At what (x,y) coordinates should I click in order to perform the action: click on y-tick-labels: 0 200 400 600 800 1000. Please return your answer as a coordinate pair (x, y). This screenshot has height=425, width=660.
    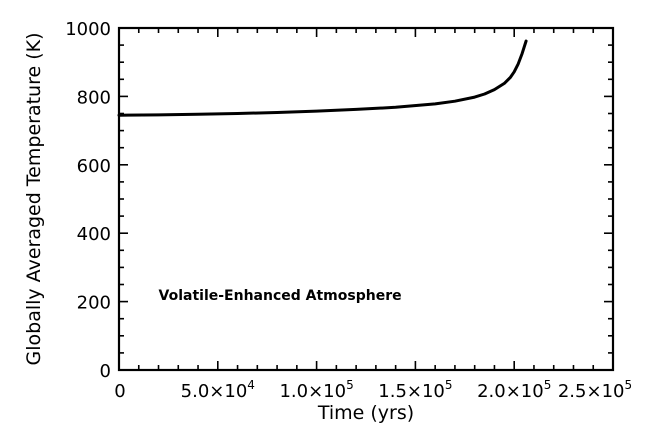
    Looking at the image, I should click on (88, 200).